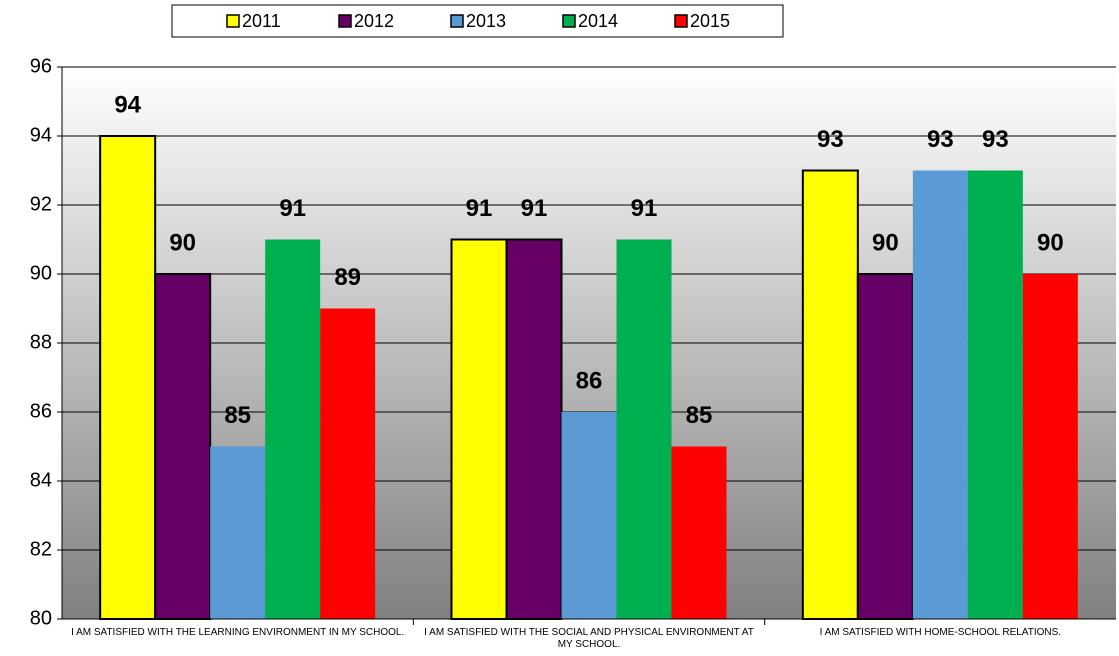 Image resolution: width=1119 pixels, height=656 pixels. Describe the element at coordinates (127, 104) in the screenshot. I see `data-label: 94` at that location.